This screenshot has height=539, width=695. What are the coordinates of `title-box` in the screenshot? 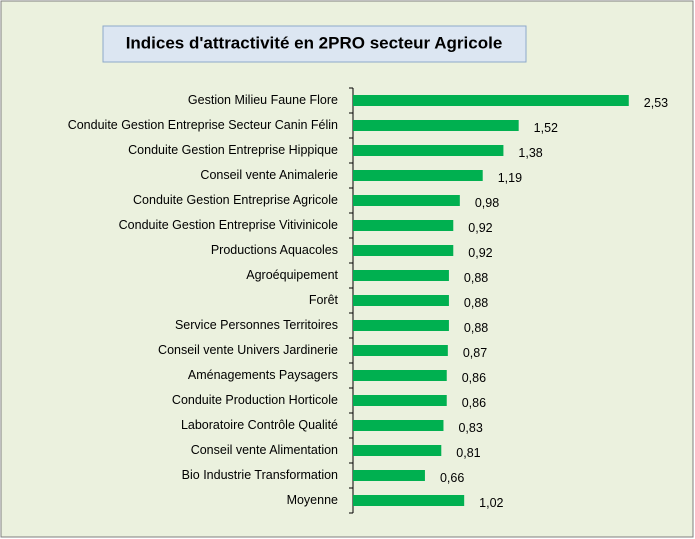 It's located at (314, 44).